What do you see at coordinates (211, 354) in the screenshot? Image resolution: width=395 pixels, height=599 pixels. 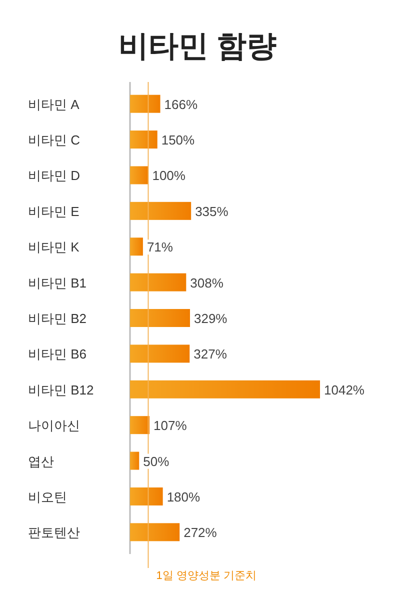 I see `data-label: 327%` at bounding box center [211, 354].